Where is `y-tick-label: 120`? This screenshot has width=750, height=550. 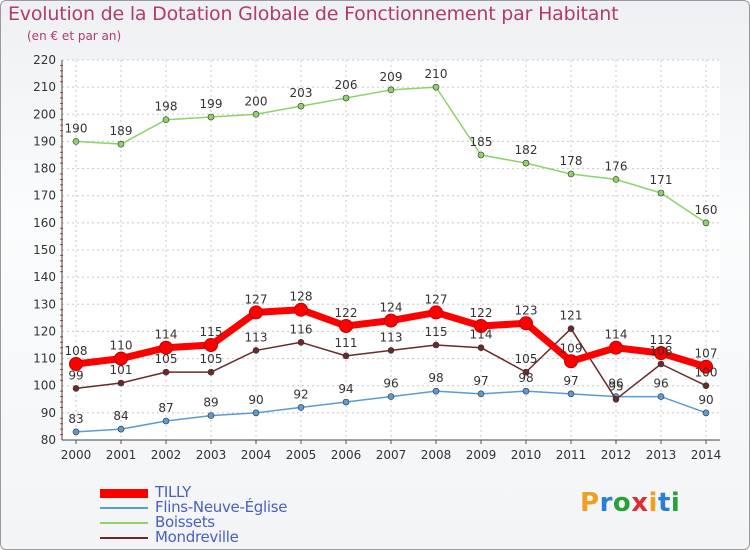 y-tick-label: 120 is located at coordinates (44, 331).